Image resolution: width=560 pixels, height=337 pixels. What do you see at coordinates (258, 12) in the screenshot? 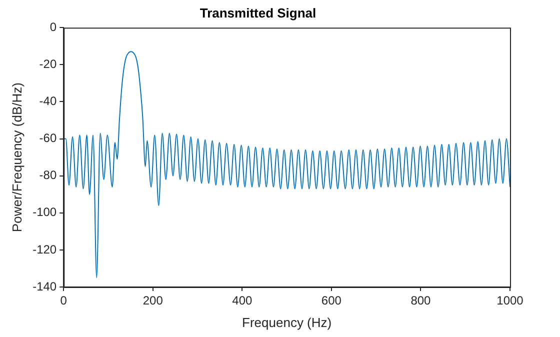
I see `chart-title: Transmitted Signal` at bounding box center [258, 12].